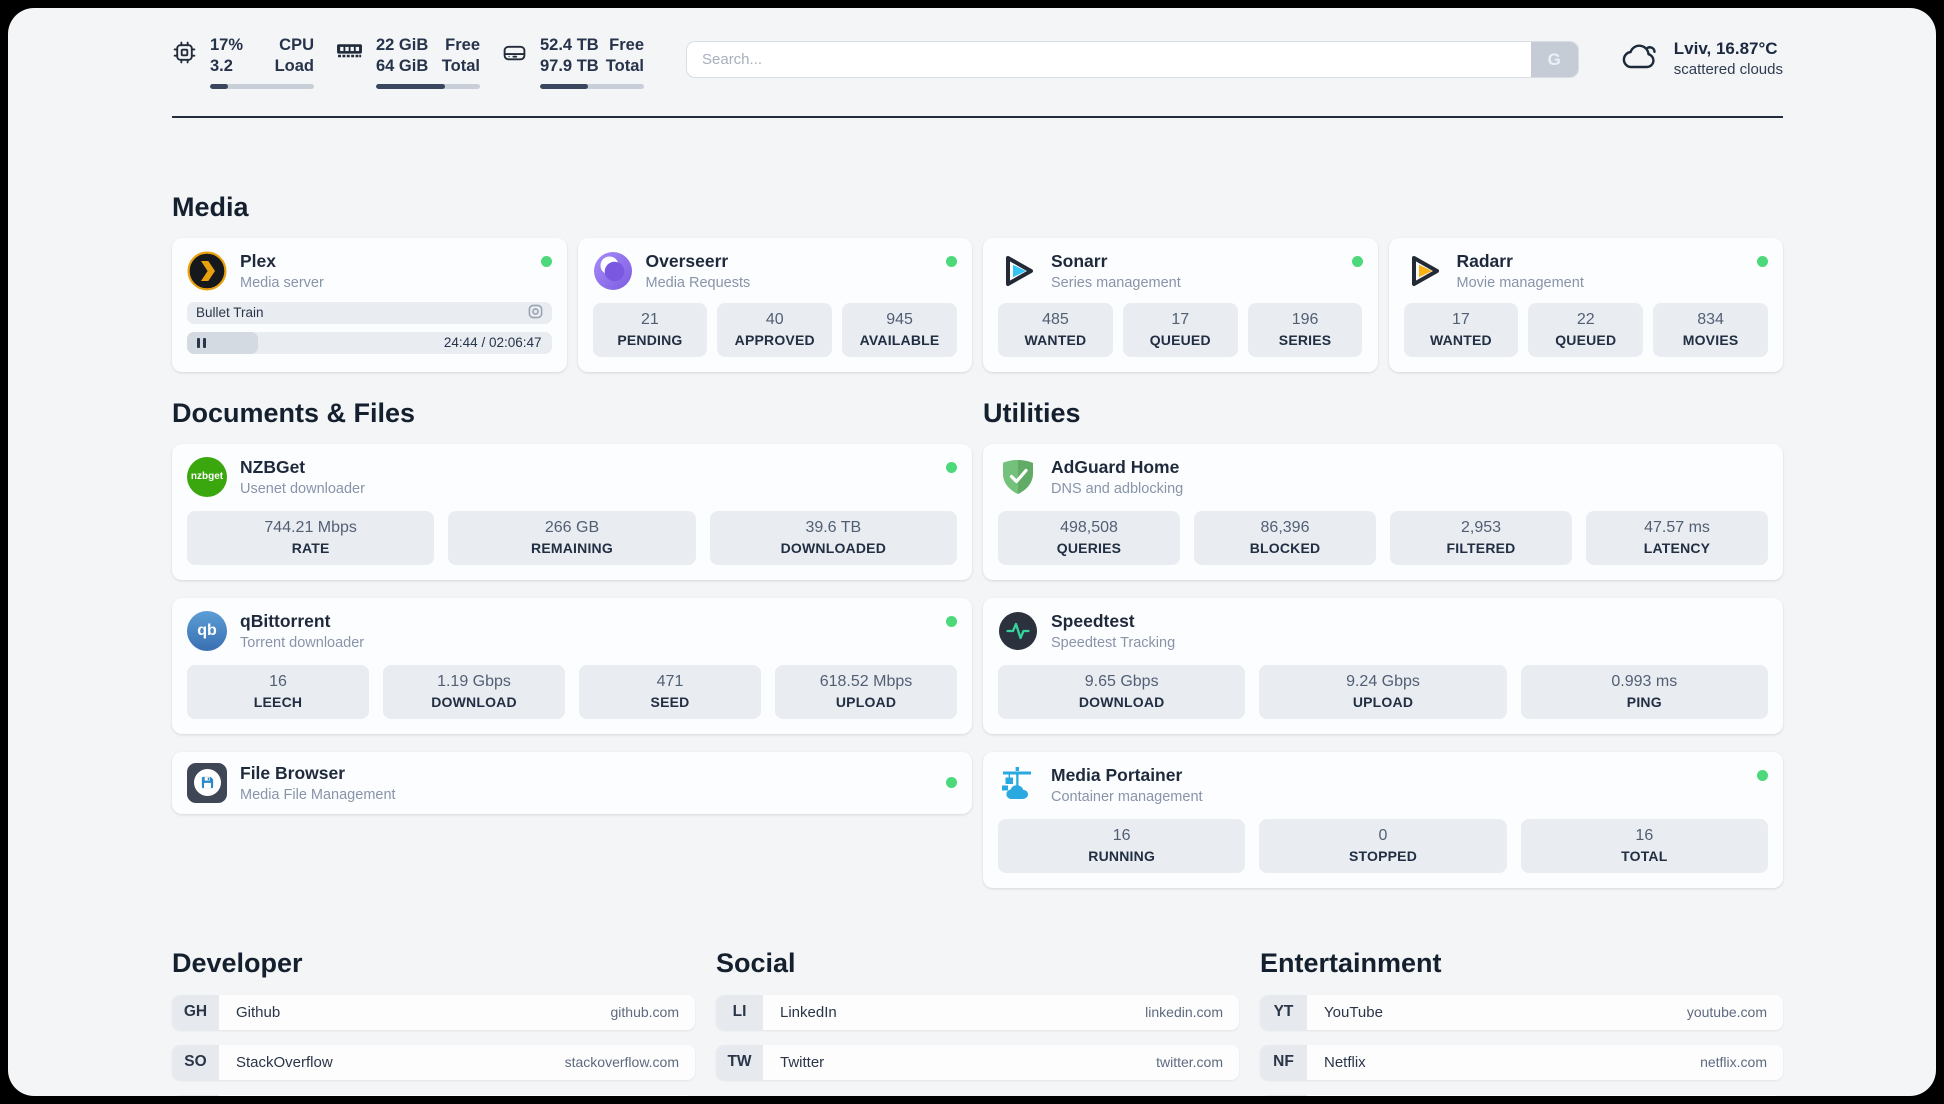  What do you see at coordinates (223, 342) in the screenshot?
I see `playback-progress-fill` at bounding box center [223, 342].